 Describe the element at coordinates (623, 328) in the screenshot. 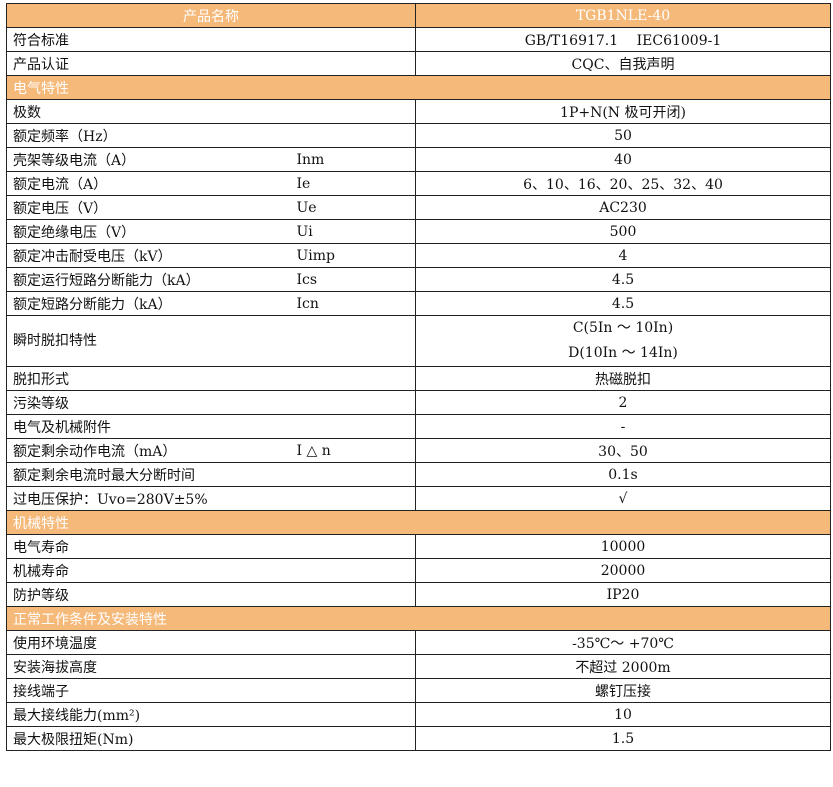

I see `row-value-line: C(5In ～ 10In)` at that location.